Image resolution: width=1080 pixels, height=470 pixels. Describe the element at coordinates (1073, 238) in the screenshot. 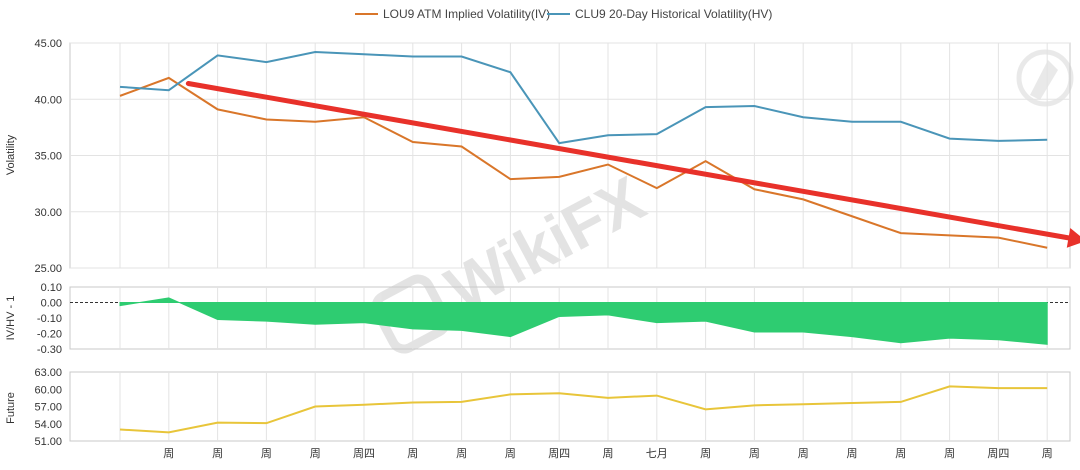

I see `trend-arrow-head` at that location.